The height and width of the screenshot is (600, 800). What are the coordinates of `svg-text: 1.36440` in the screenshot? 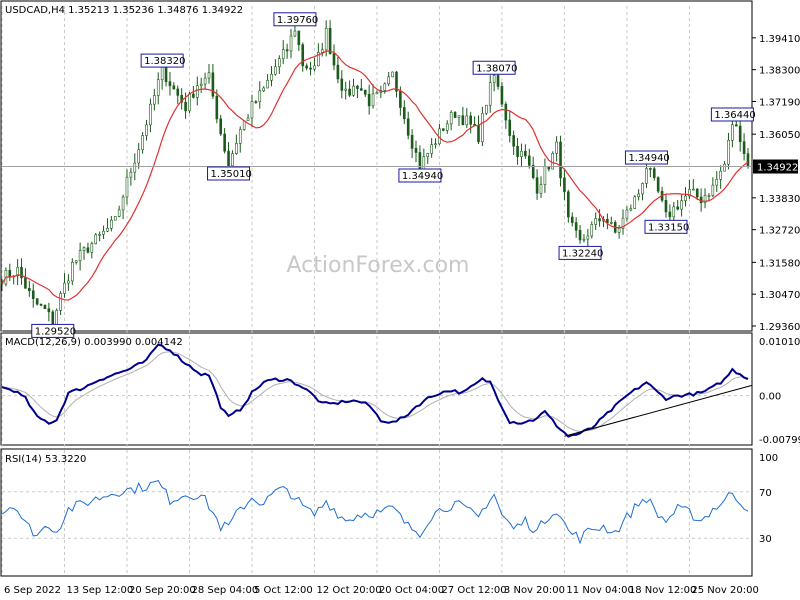 It's located at (734, 115).